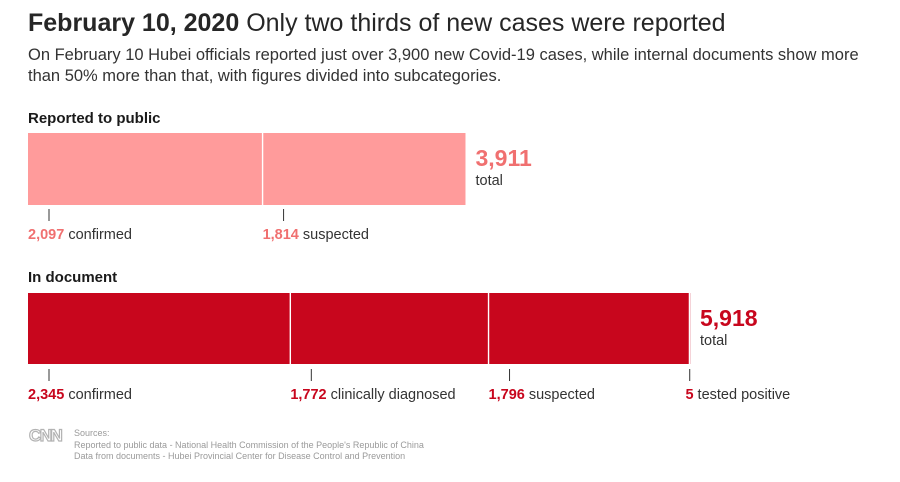  What do you see at coordinates (689, 395) in the screenshot?
I see `segment-value: 5` at bounding box center [689, 395].